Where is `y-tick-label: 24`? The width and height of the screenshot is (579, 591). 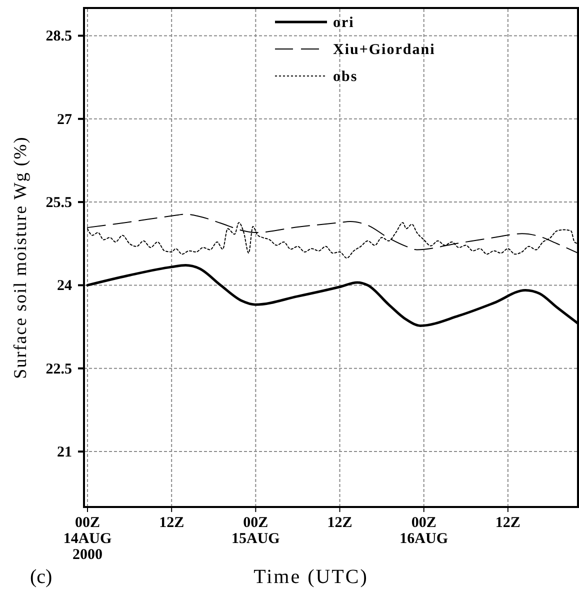
y-tick-label: 24 is located at coordinates (64, 286).